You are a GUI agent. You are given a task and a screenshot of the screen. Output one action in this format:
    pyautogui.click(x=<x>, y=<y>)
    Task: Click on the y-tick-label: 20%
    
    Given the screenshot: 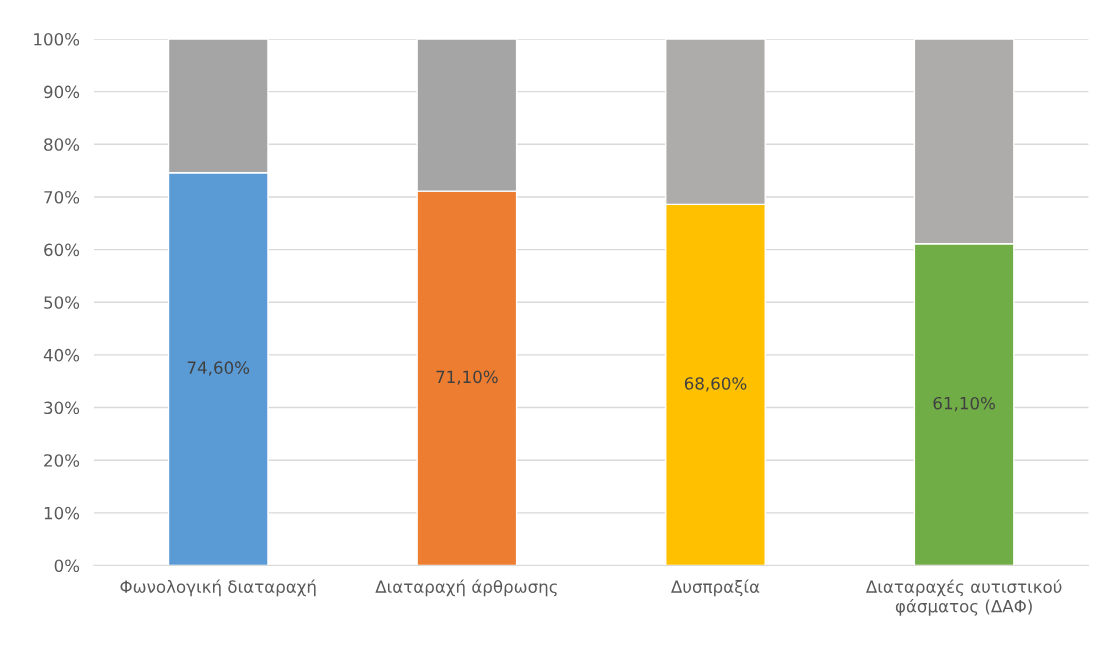 What is the action you would take?
    pyautogui.click(x=62, y=460)
    